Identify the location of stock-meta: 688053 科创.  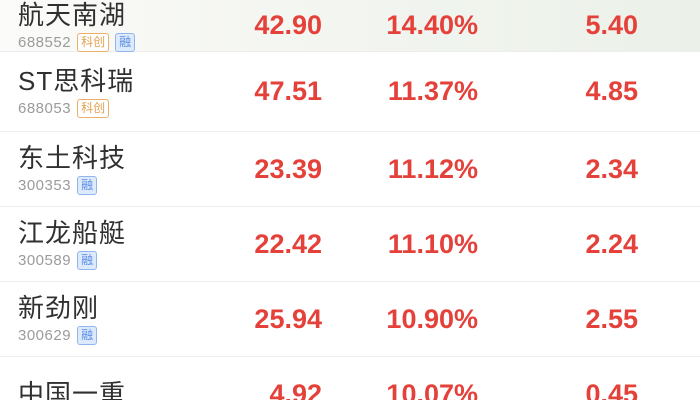
(102, 108).